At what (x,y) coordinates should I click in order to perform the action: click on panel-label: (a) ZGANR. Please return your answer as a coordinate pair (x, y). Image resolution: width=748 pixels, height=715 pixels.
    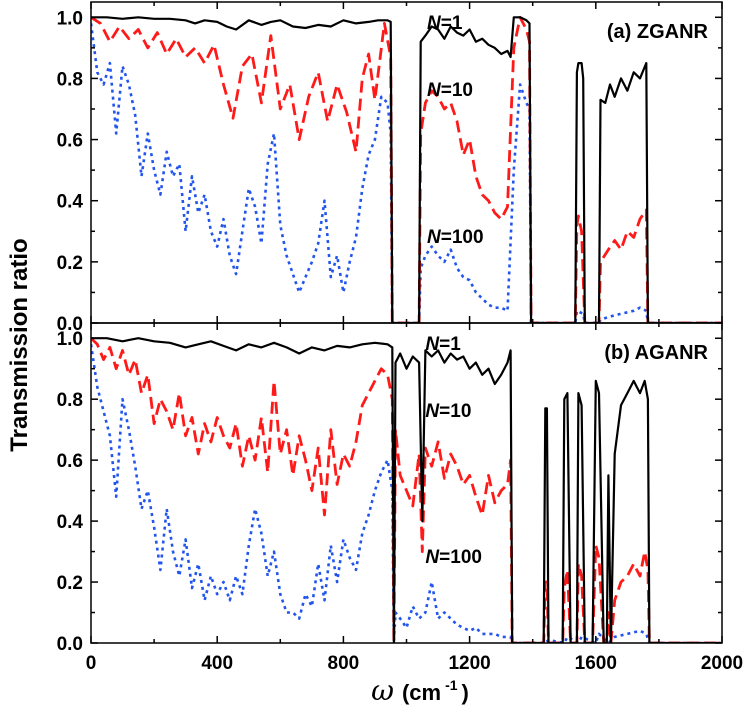
    Looking at the image, I should click on (658, 32).